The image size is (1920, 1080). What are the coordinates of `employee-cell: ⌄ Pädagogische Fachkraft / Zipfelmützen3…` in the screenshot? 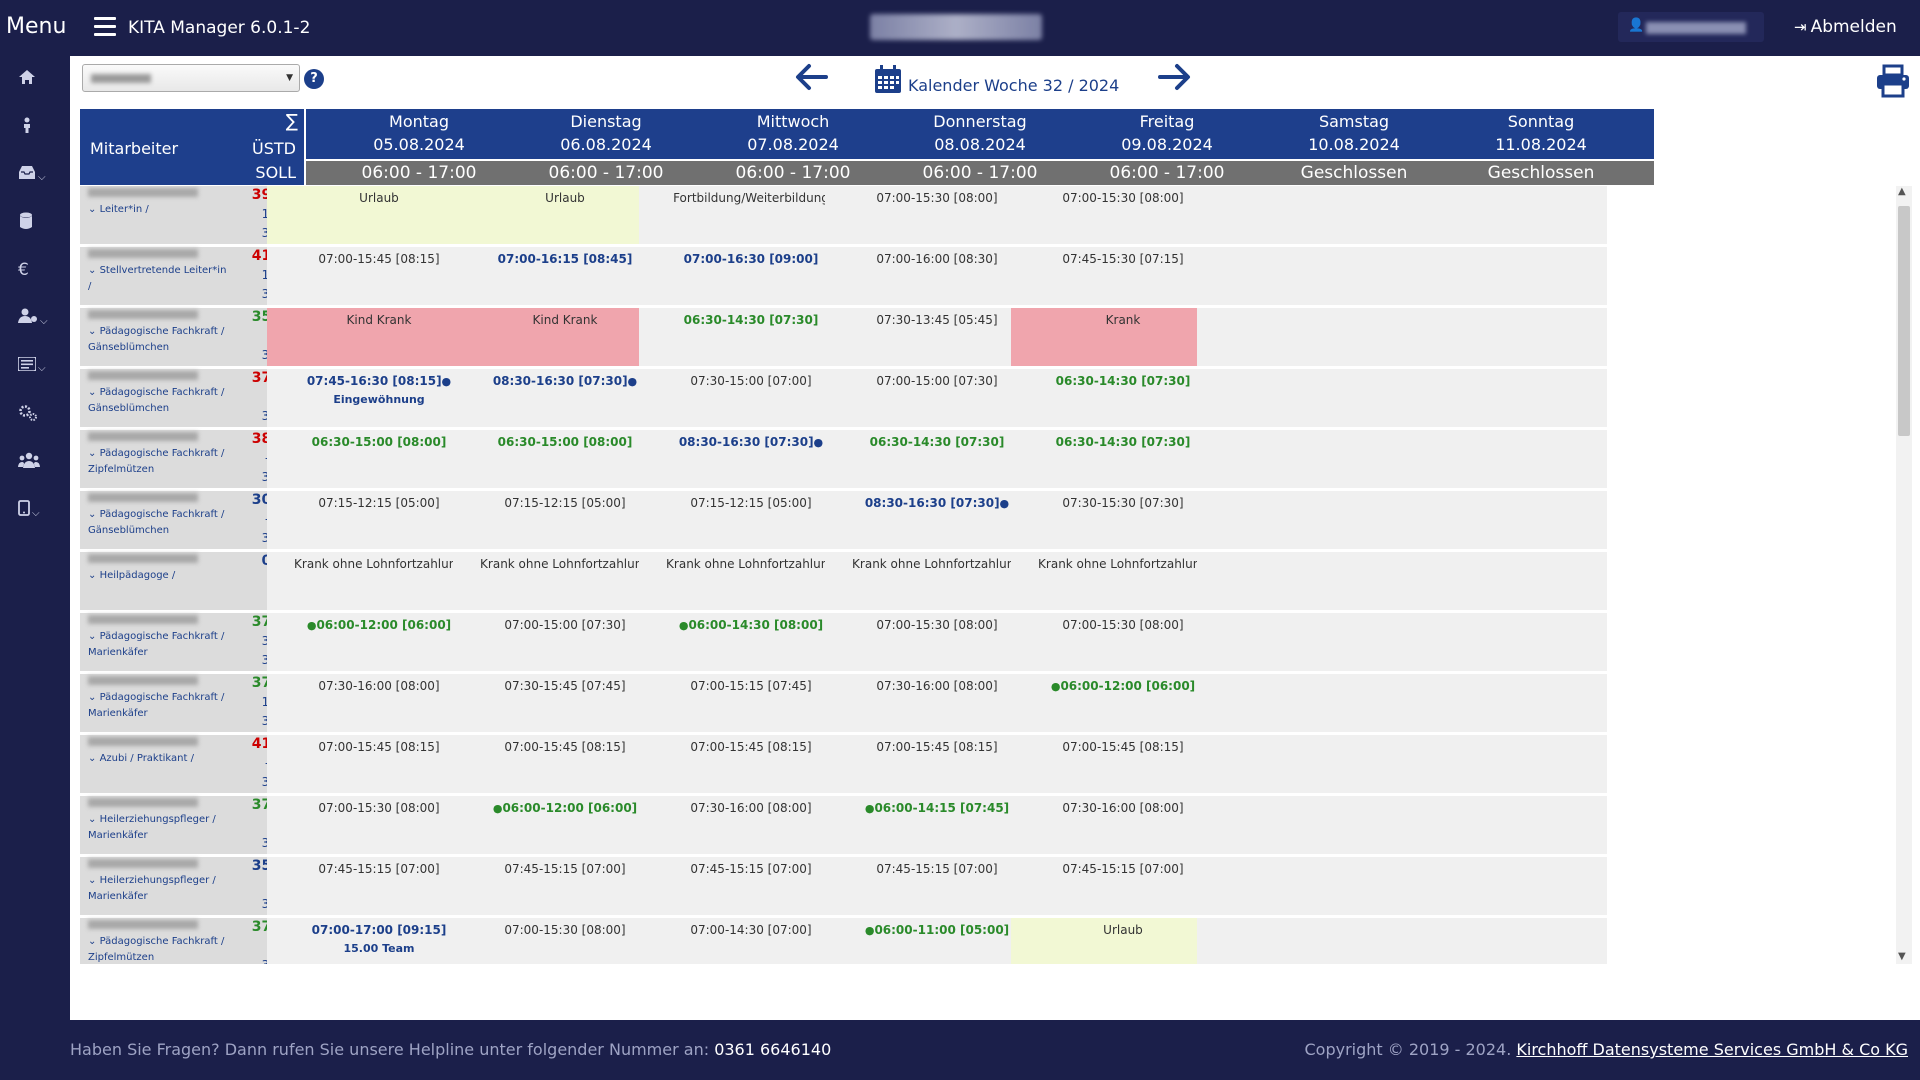 It's located at (192, 941).